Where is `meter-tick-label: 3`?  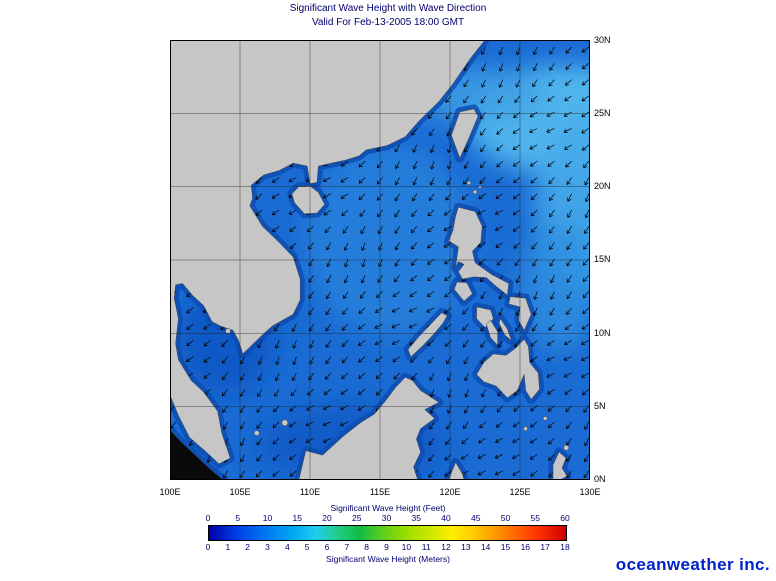 meter-tick-label: 3 is located at coordinates (267, 547).